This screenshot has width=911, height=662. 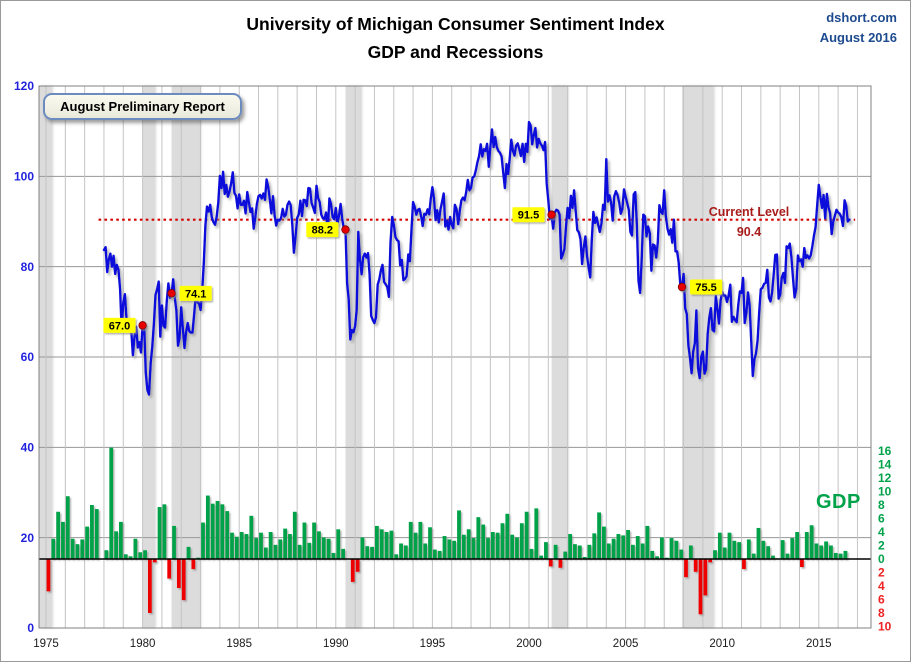 What do you see at coordinates (24, 177) in the screenshot?
I see `left-axis-tick: 100` at bounding box center [24, 177].